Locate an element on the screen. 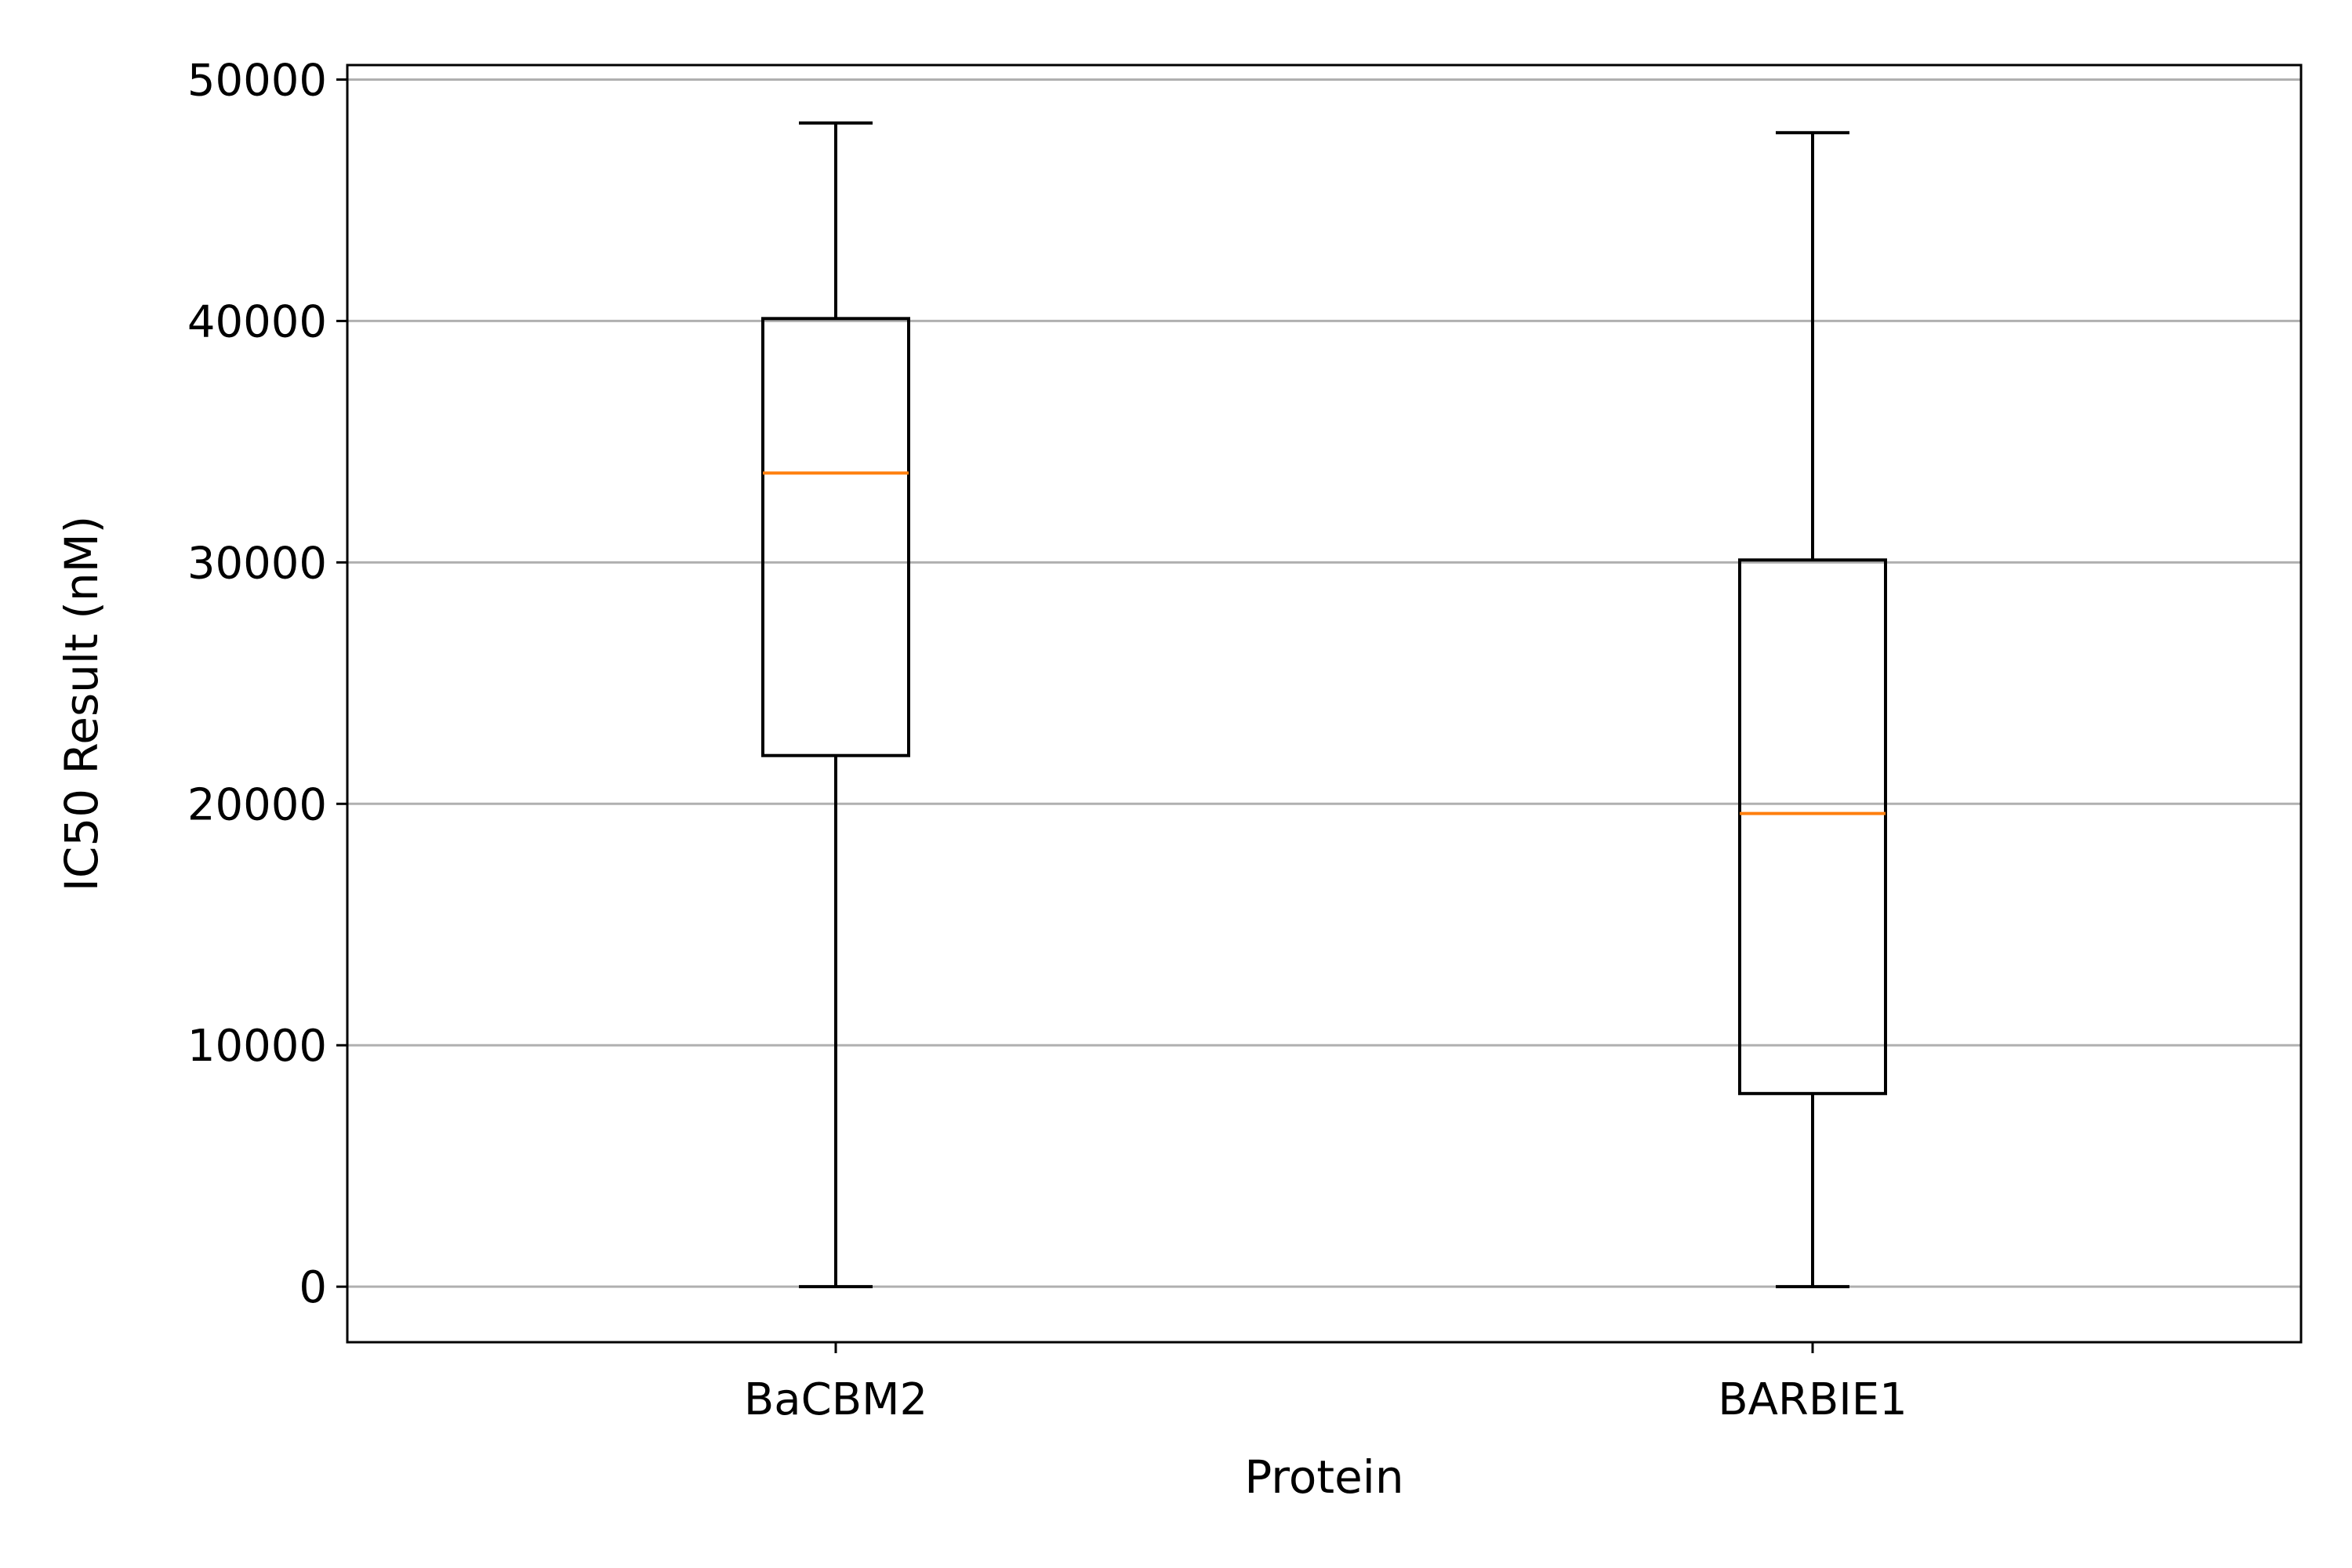 This screenshot has height=1568, width=2352. x-tick-label: BaCBM2 is located at coordinates (835, 1399).